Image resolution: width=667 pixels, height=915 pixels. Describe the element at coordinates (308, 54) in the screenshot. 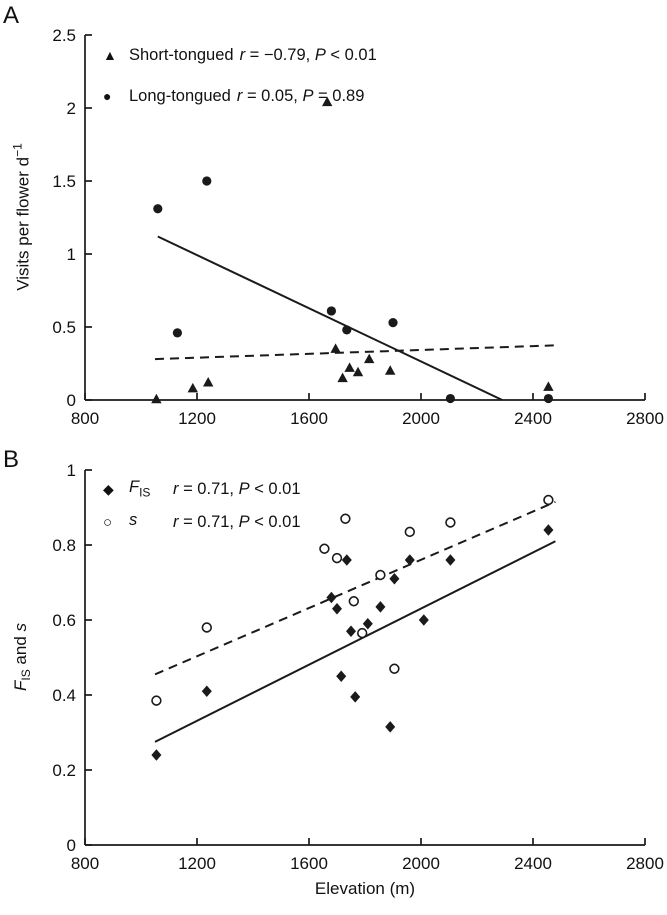

I see `series-stats-short-tongued: r = −0.79, P < 0.01` at that location.